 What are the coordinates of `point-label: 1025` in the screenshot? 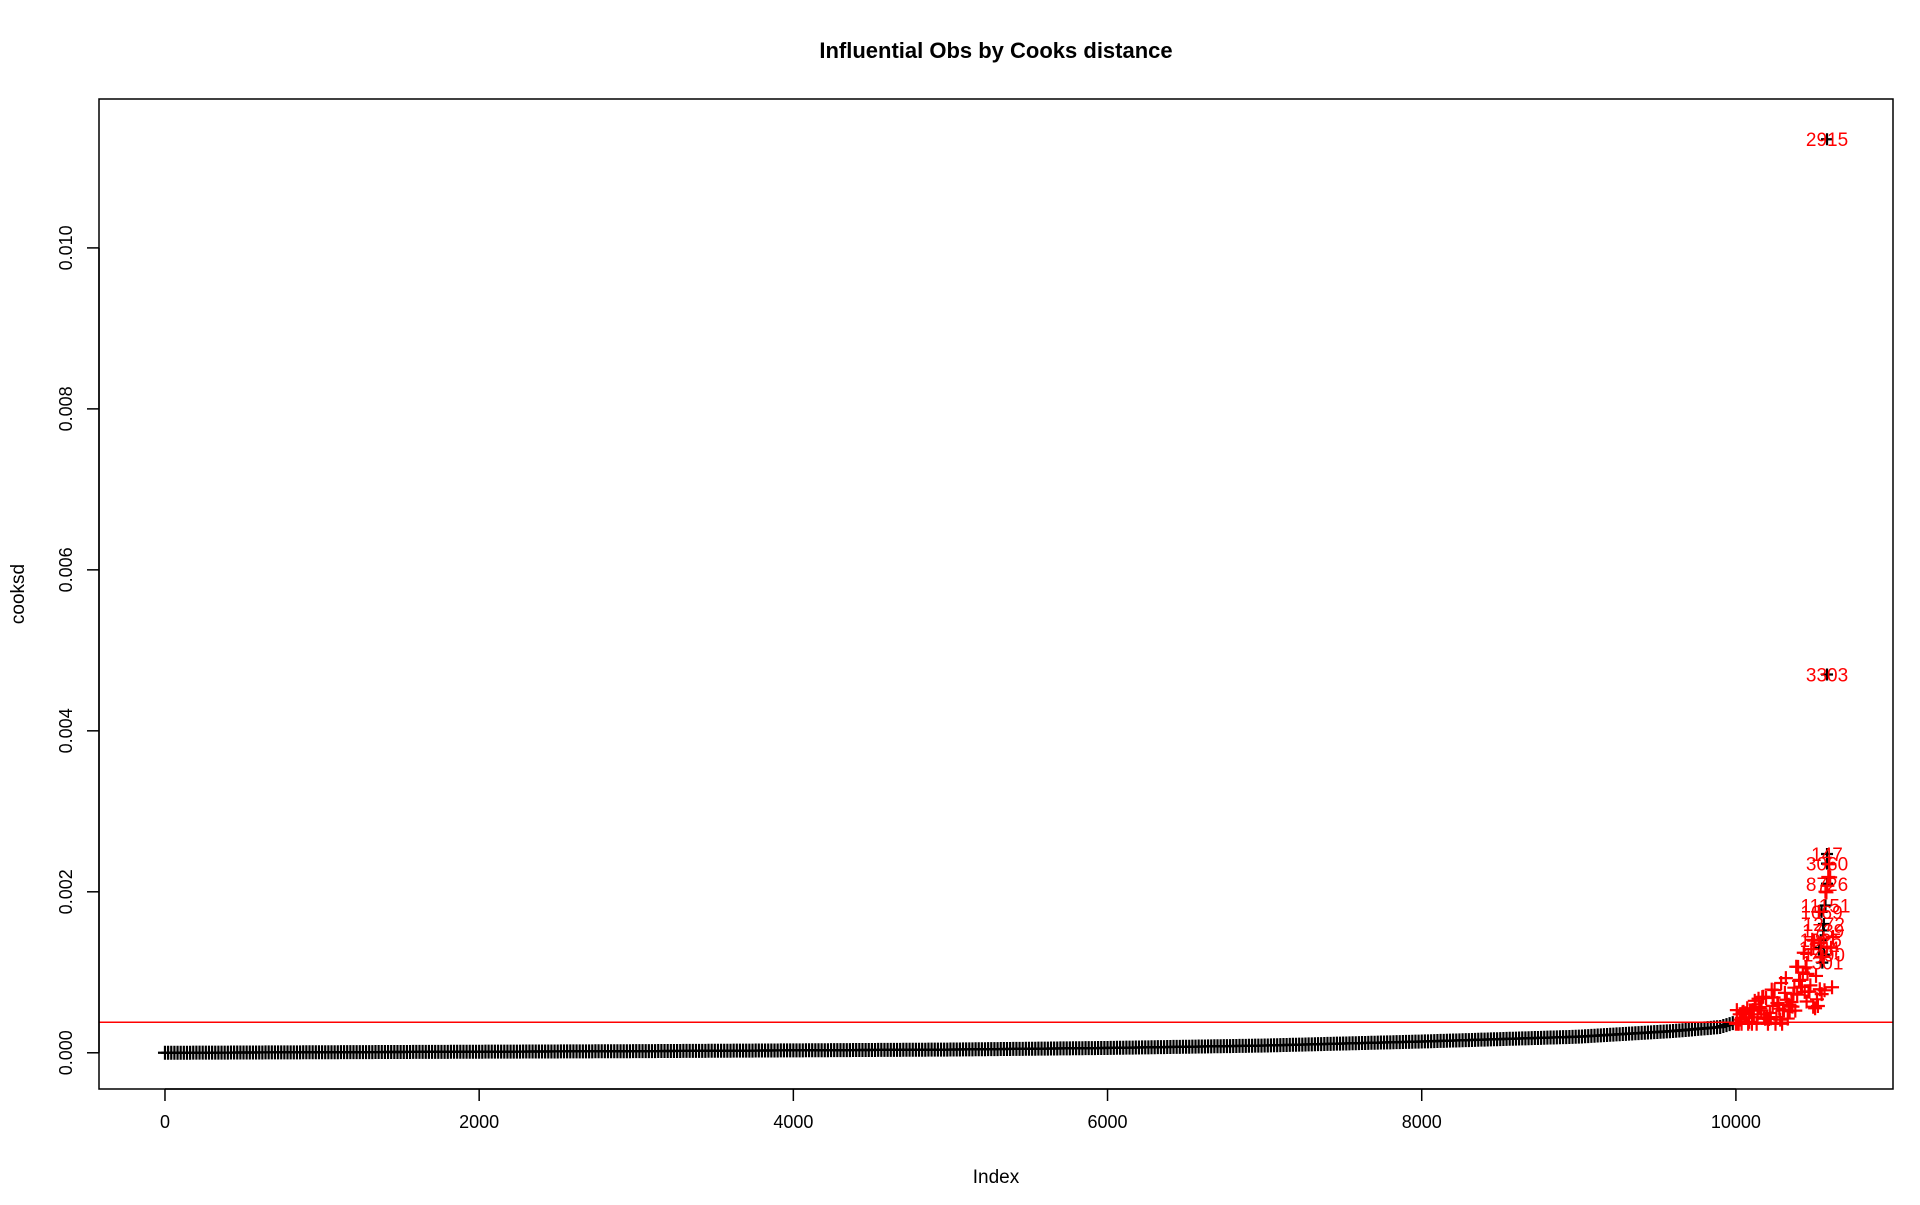 It's located at (1821, 941).